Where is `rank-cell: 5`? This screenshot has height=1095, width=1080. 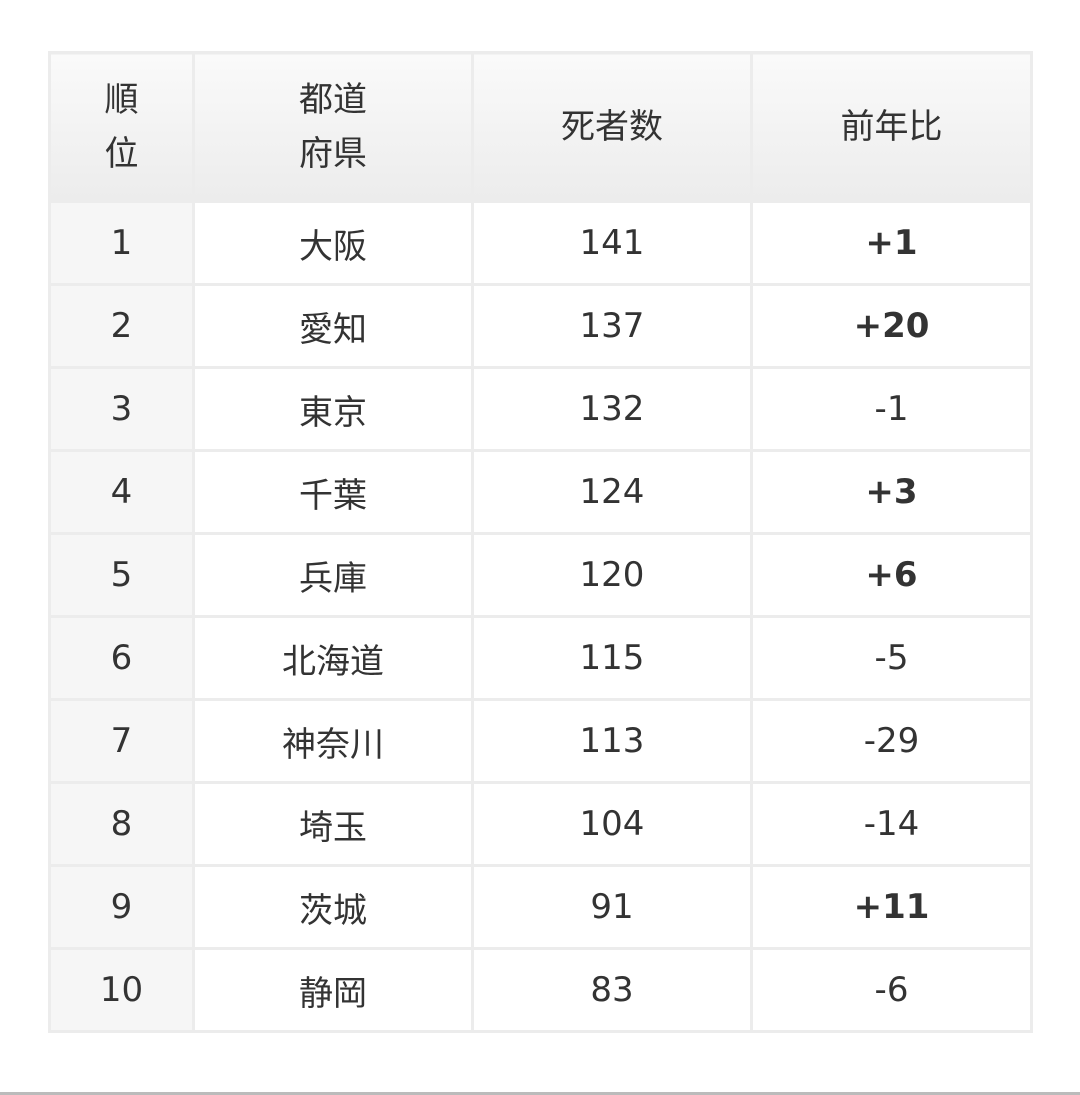
rank-cell: 5 is located at coordinates (121, 575).